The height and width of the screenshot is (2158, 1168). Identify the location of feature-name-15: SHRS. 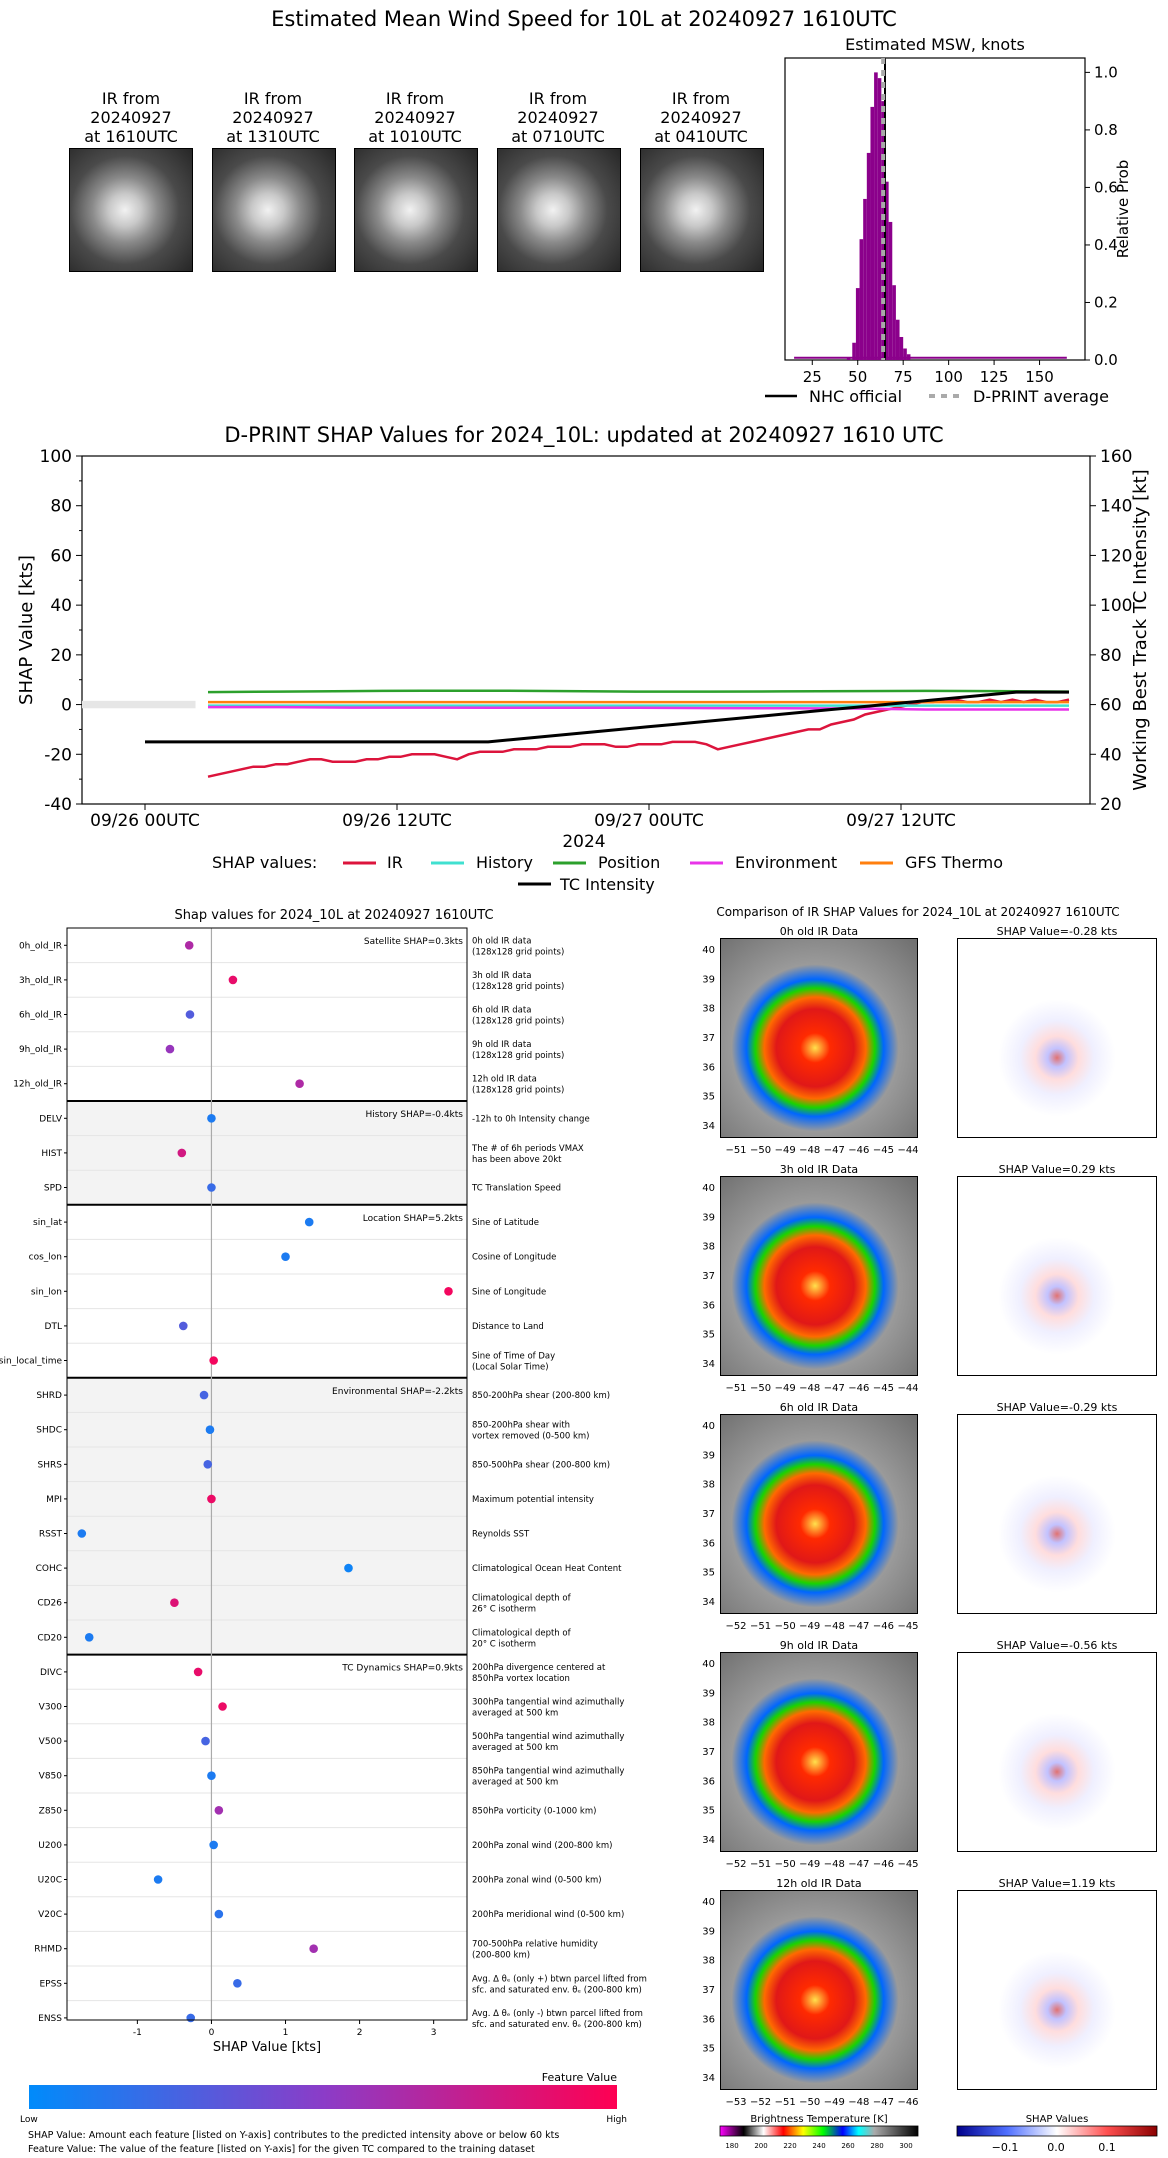
(50, 1465).